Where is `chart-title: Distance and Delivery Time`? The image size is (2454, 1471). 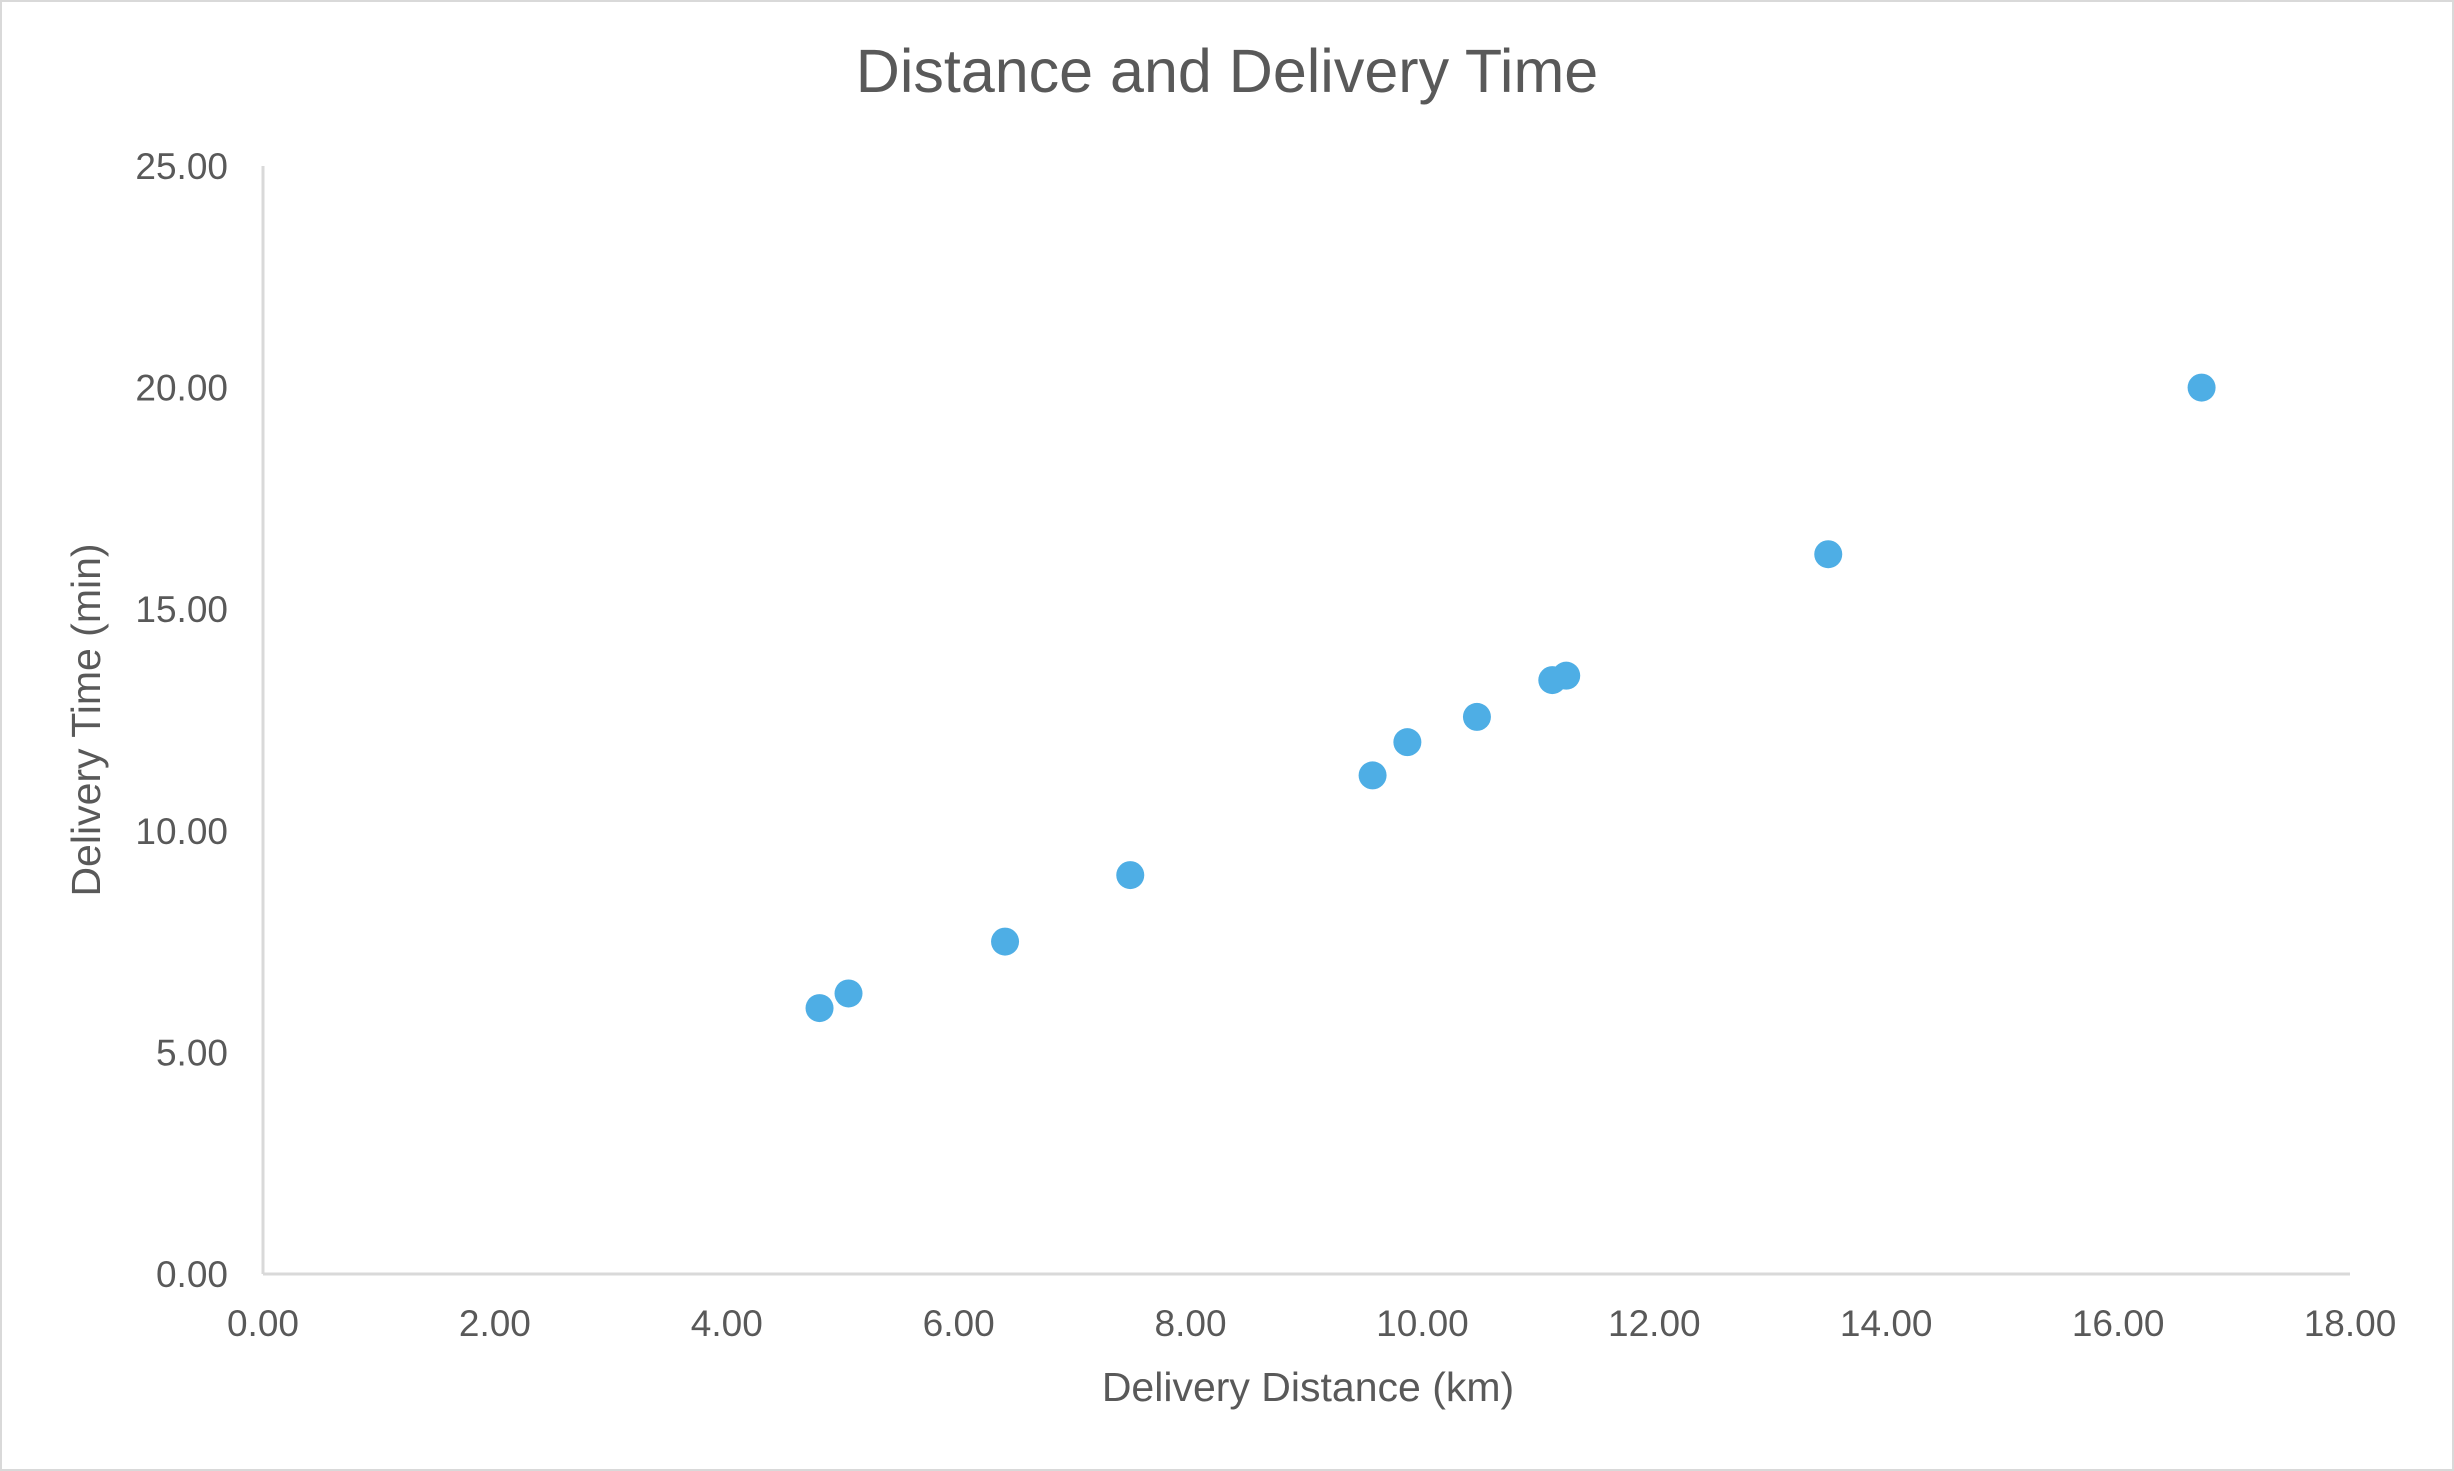 chart-title: Distance and Delivery Time is located at coordinates (1227, 71).